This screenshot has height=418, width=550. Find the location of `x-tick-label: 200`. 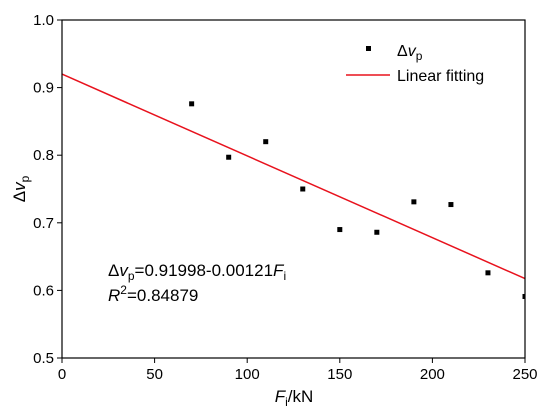

x-tick-label: 200 is located at coordinates (432, 374).